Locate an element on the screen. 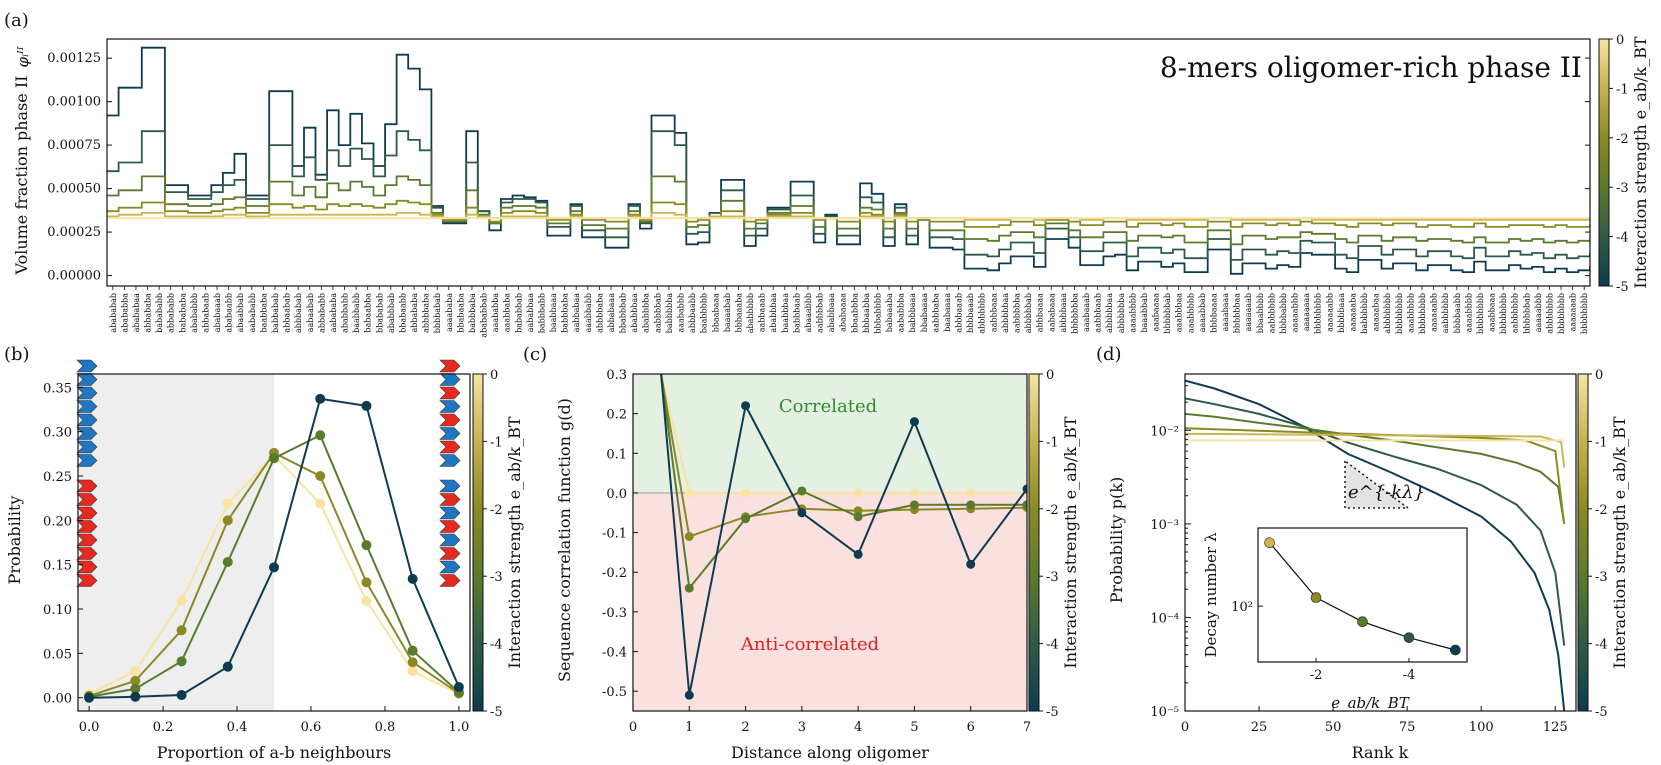  panel-d-decay-annotation: e^{-kλ} is located at coordinates (1386, 492).